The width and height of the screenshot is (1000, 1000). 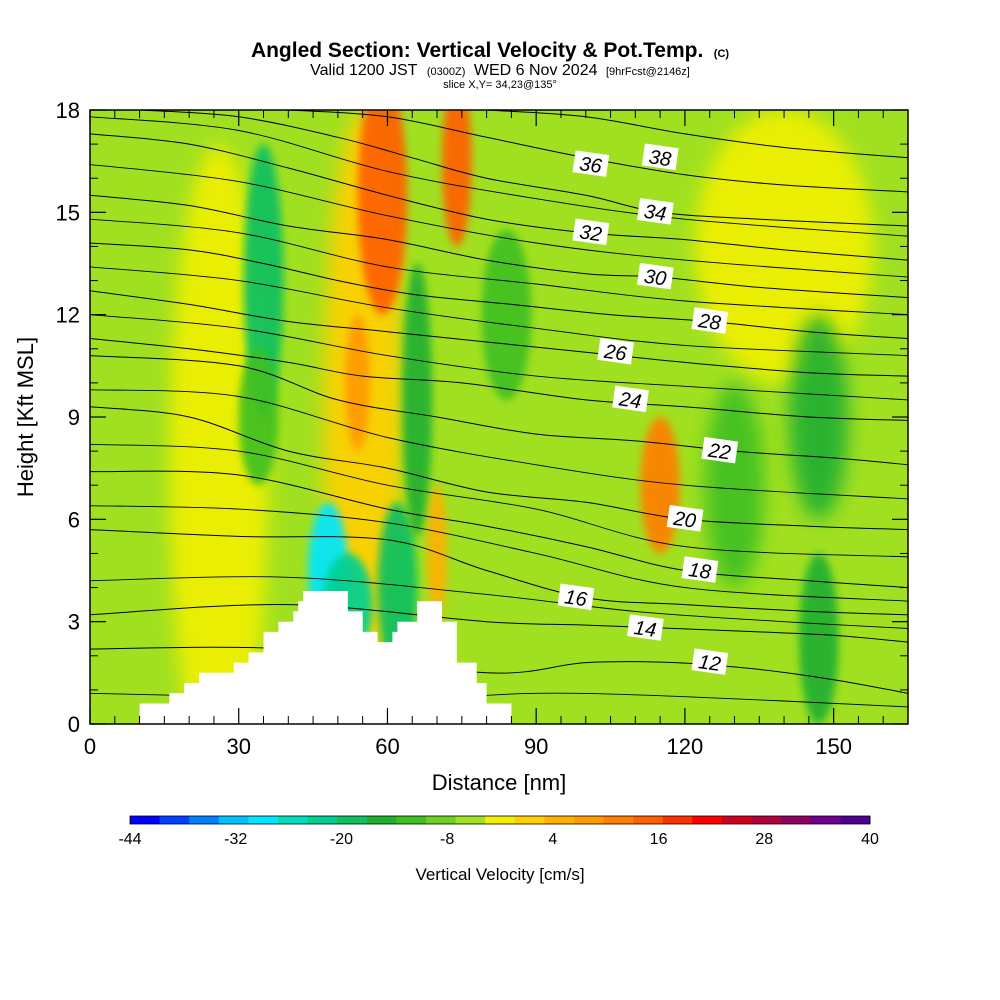 I want to click on contour-label-38: 38, so click(x=660, y=157).